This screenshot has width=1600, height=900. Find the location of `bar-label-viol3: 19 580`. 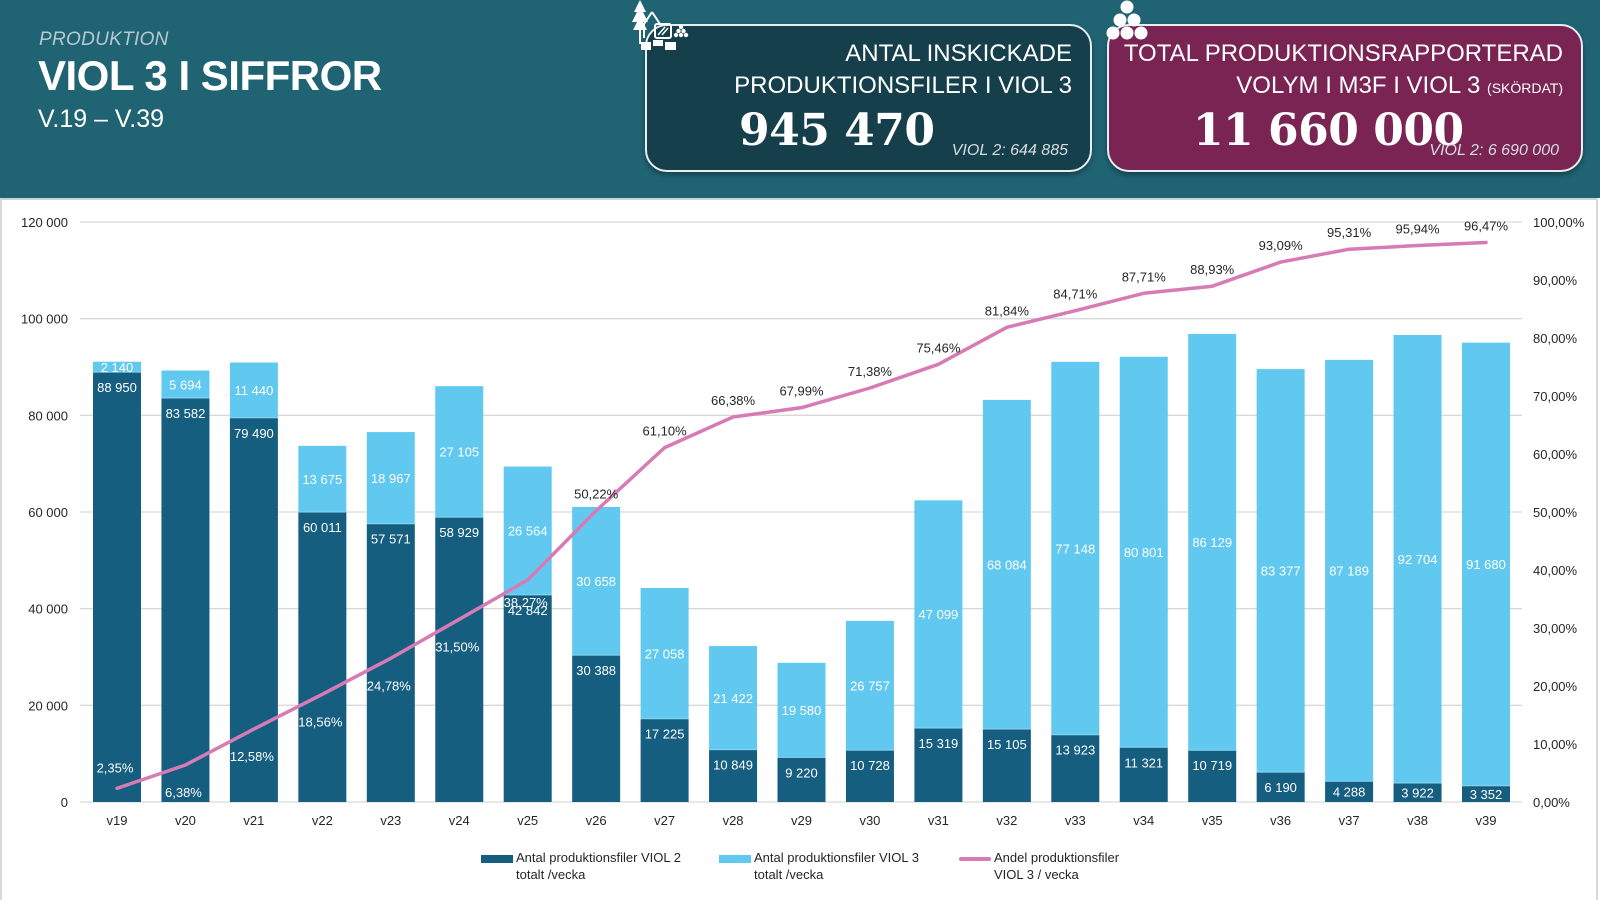

bar-label-viol3: 19 580 is located at coordinates (802, 710).